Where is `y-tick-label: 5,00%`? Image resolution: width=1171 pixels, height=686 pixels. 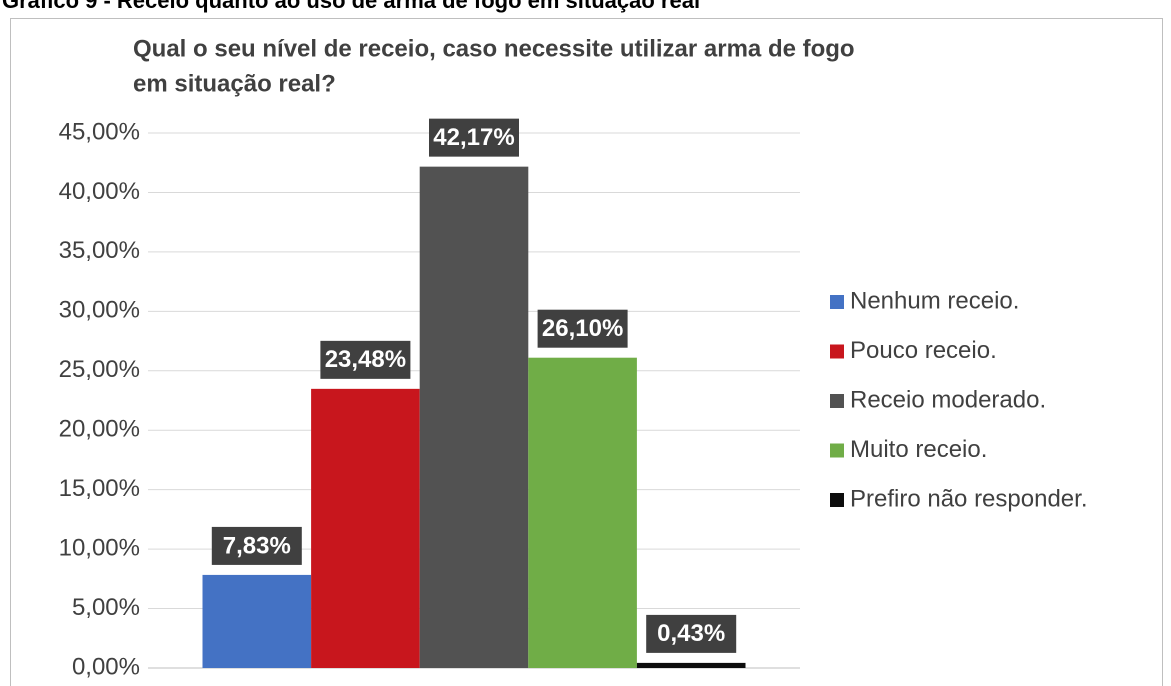 y-tick-label: 5,00% is located at coordinates (106, 607).